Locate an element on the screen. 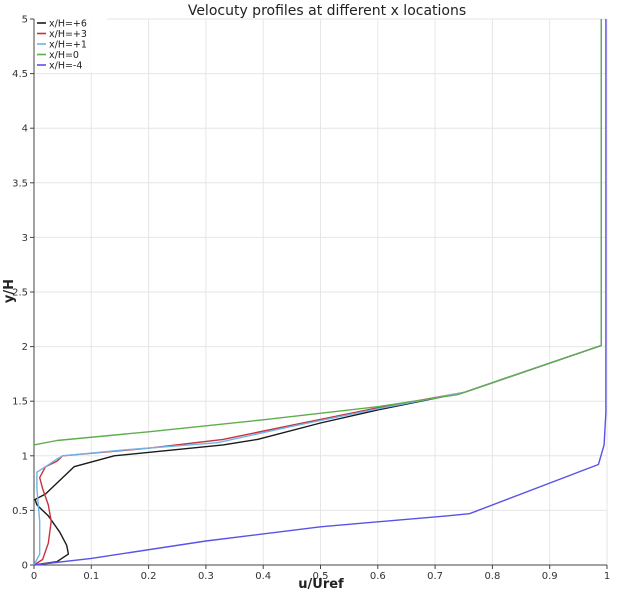  legend: x/H=+6x/H=+3x/H=+1x/H=0x/H=-4 is located at coordinates (71, 45).